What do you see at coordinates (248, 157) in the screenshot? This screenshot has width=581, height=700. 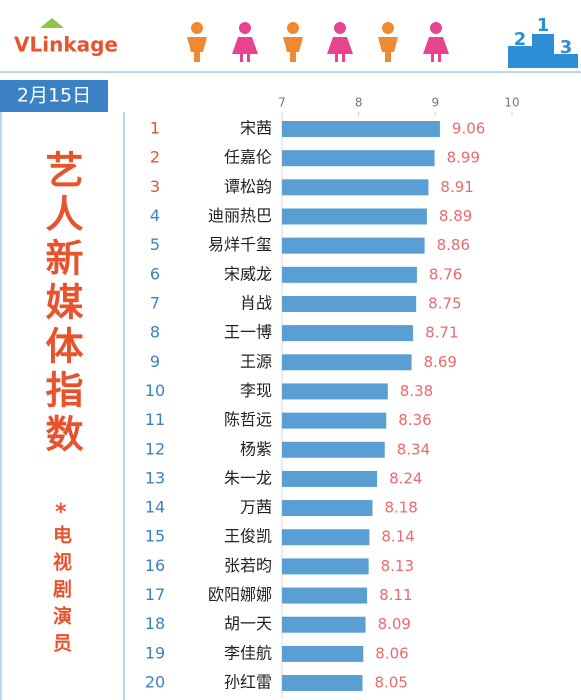 I see `y-tick-label: 任嘉伦` at bounding box center [248, 157].